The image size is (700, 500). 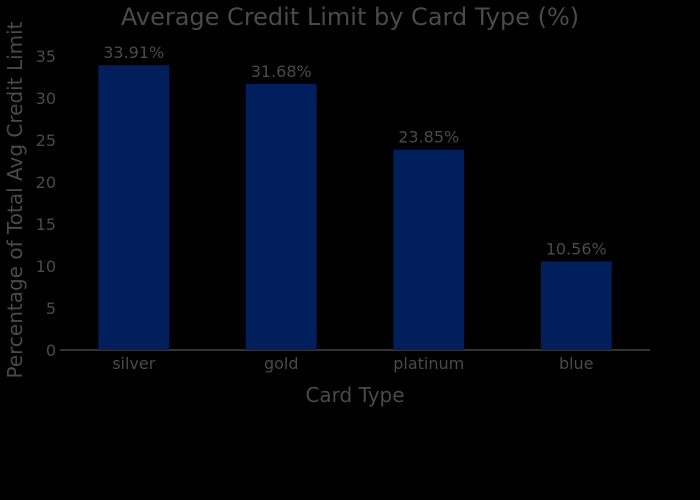 I want to click on bar-platinum, so click(x=429, y=249).